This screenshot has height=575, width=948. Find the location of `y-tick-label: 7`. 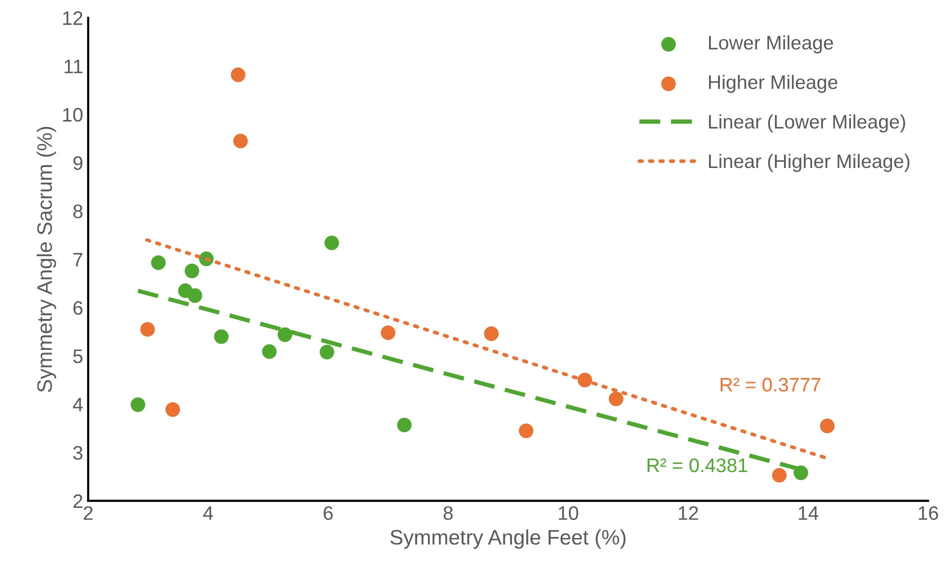

y-tick-label: 7 is located at coordinates (77, 259).